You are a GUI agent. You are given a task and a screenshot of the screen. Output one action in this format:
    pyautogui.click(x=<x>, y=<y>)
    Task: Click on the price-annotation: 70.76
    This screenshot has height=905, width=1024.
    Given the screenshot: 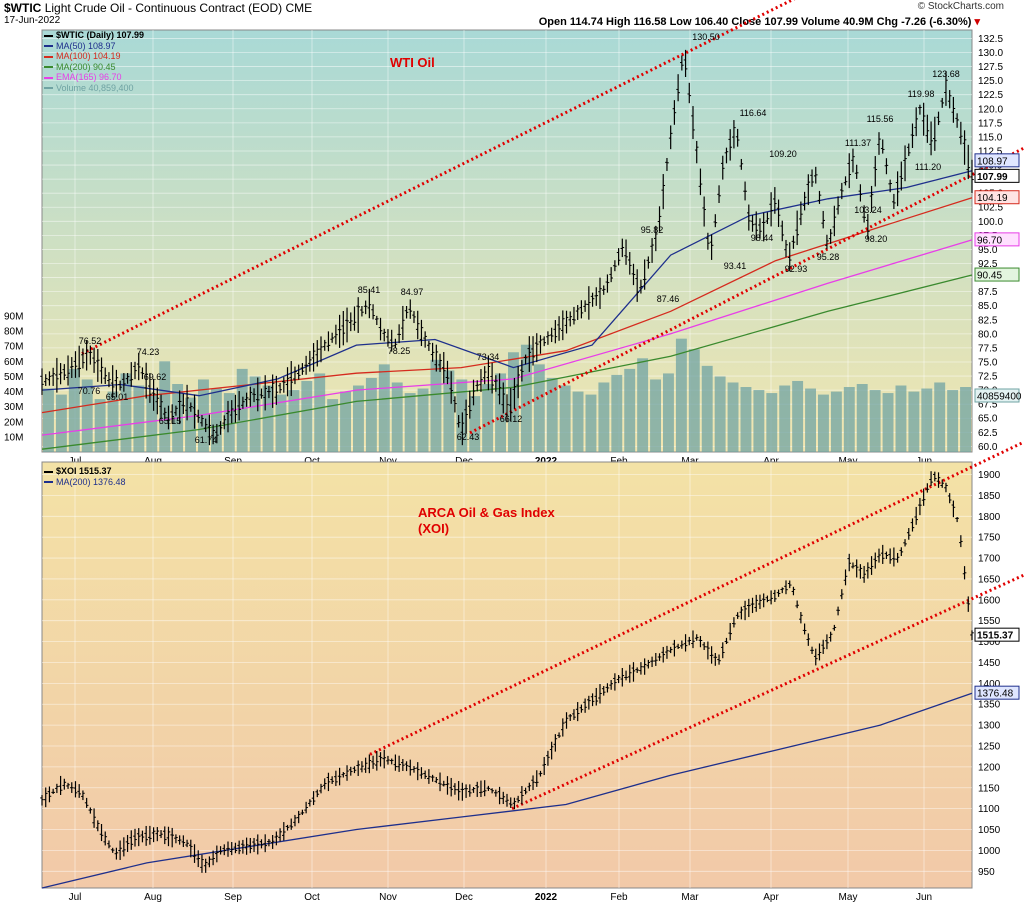 What is the action you would take?
    pyautogui.click(x=89, y=391)
    